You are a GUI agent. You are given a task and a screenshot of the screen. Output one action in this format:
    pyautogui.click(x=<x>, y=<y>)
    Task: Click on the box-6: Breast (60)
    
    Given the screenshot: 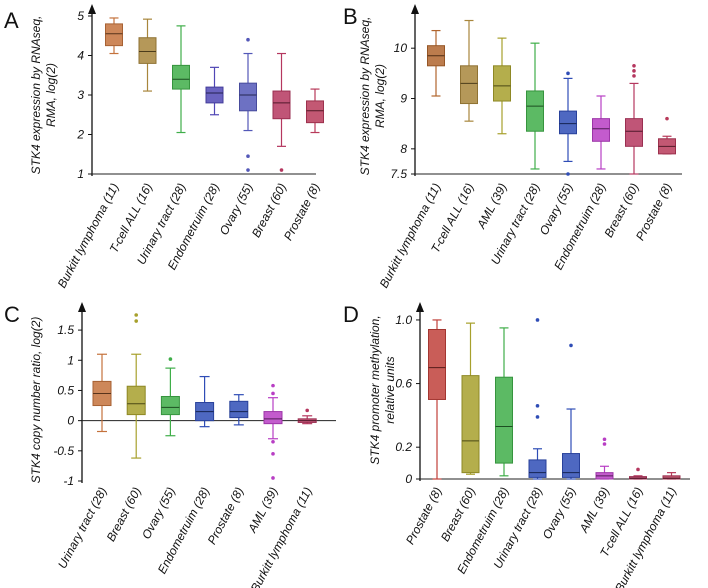 What is the action you would take?
    pyautogui.click(x=270, y=146)
    